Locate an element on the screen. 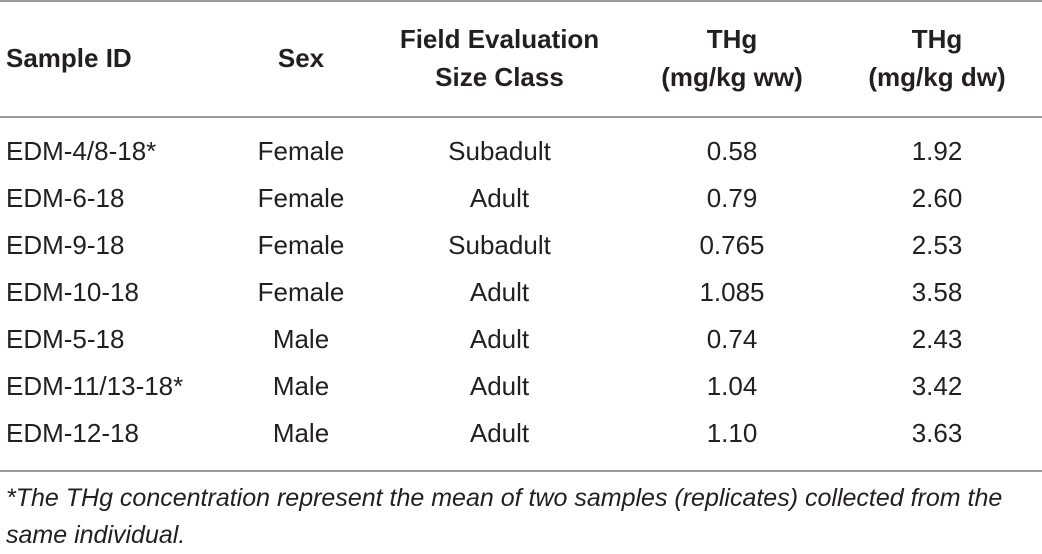 This screenshot has width=1042, height=554. cell-thg-ww: 0.79 is located at coordinates (732, 198).